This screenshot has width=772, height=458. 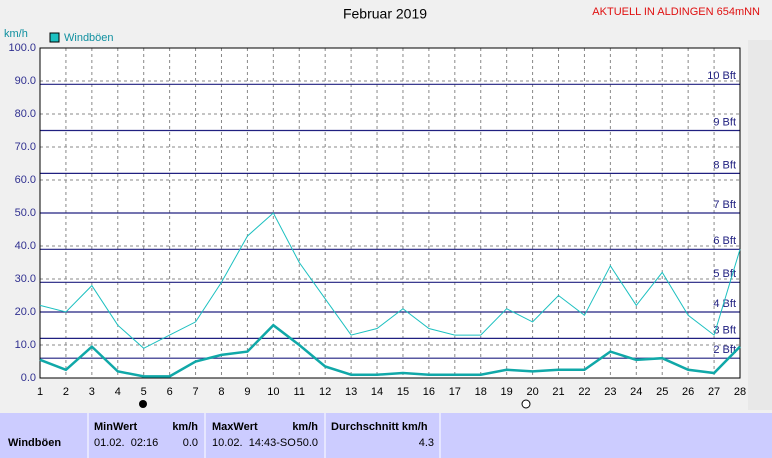 I want to click on beaufort-label: 7 Bft, so click(x=724, y=205).